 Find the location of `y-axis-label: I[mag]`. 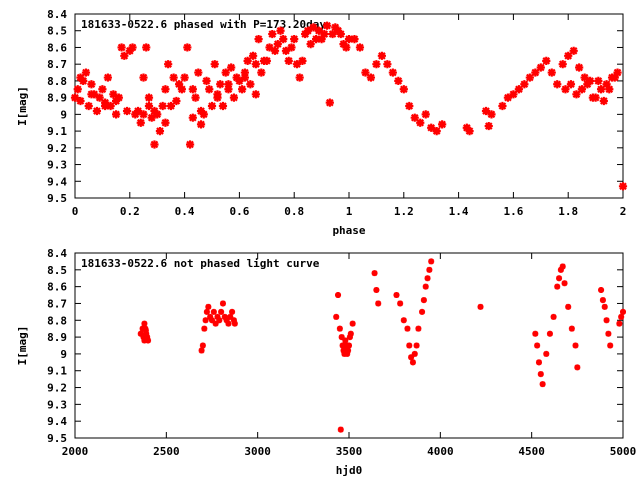

y-axis-label: I[mag] is located at coordinates (22, 346).